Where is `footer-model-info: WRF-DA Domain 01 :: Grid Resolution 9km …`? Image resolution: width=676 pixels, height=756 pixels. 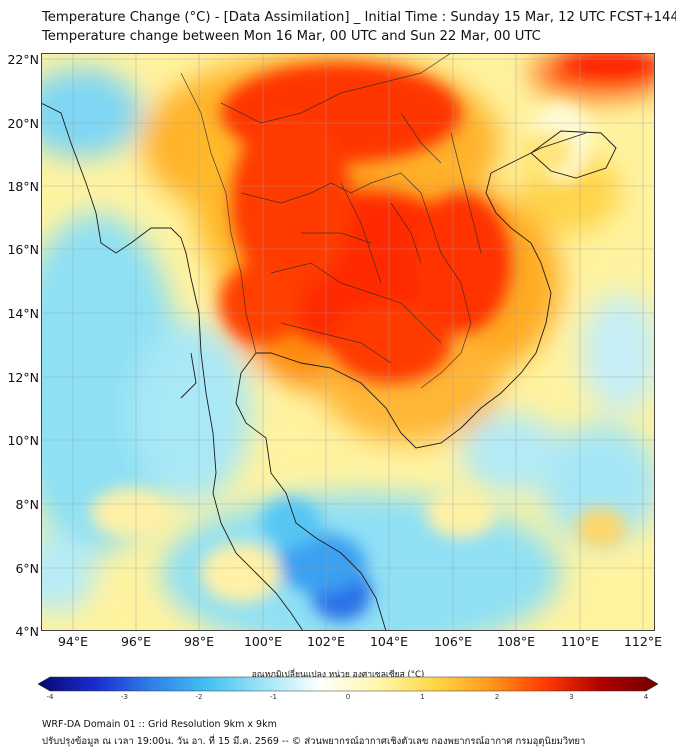 footer-model-info: WRF-DA Domain 01 :: Grid Resolution 9km … is located at coordinates (159, 724).